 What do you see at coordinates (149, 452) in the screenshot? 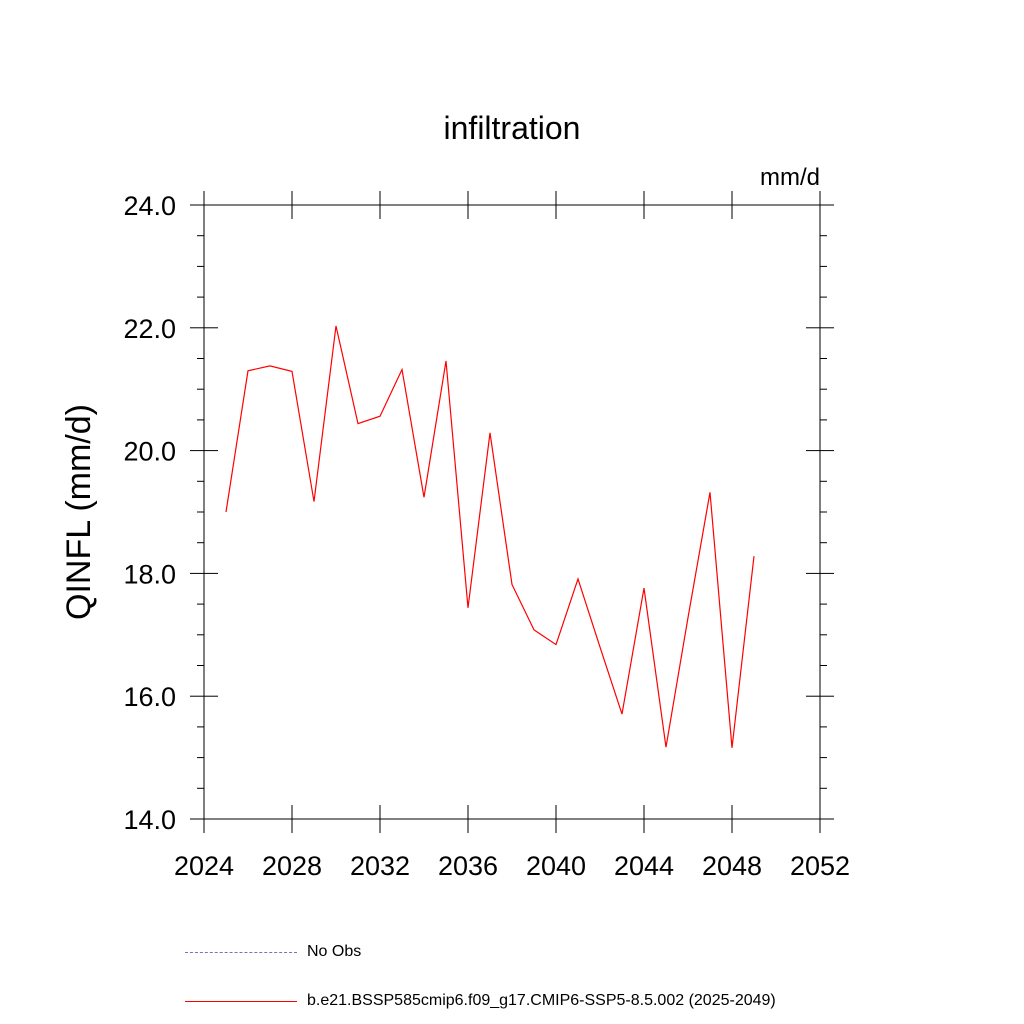
I see `y-tick-label: 20.0` at bounding box center [149, 452].